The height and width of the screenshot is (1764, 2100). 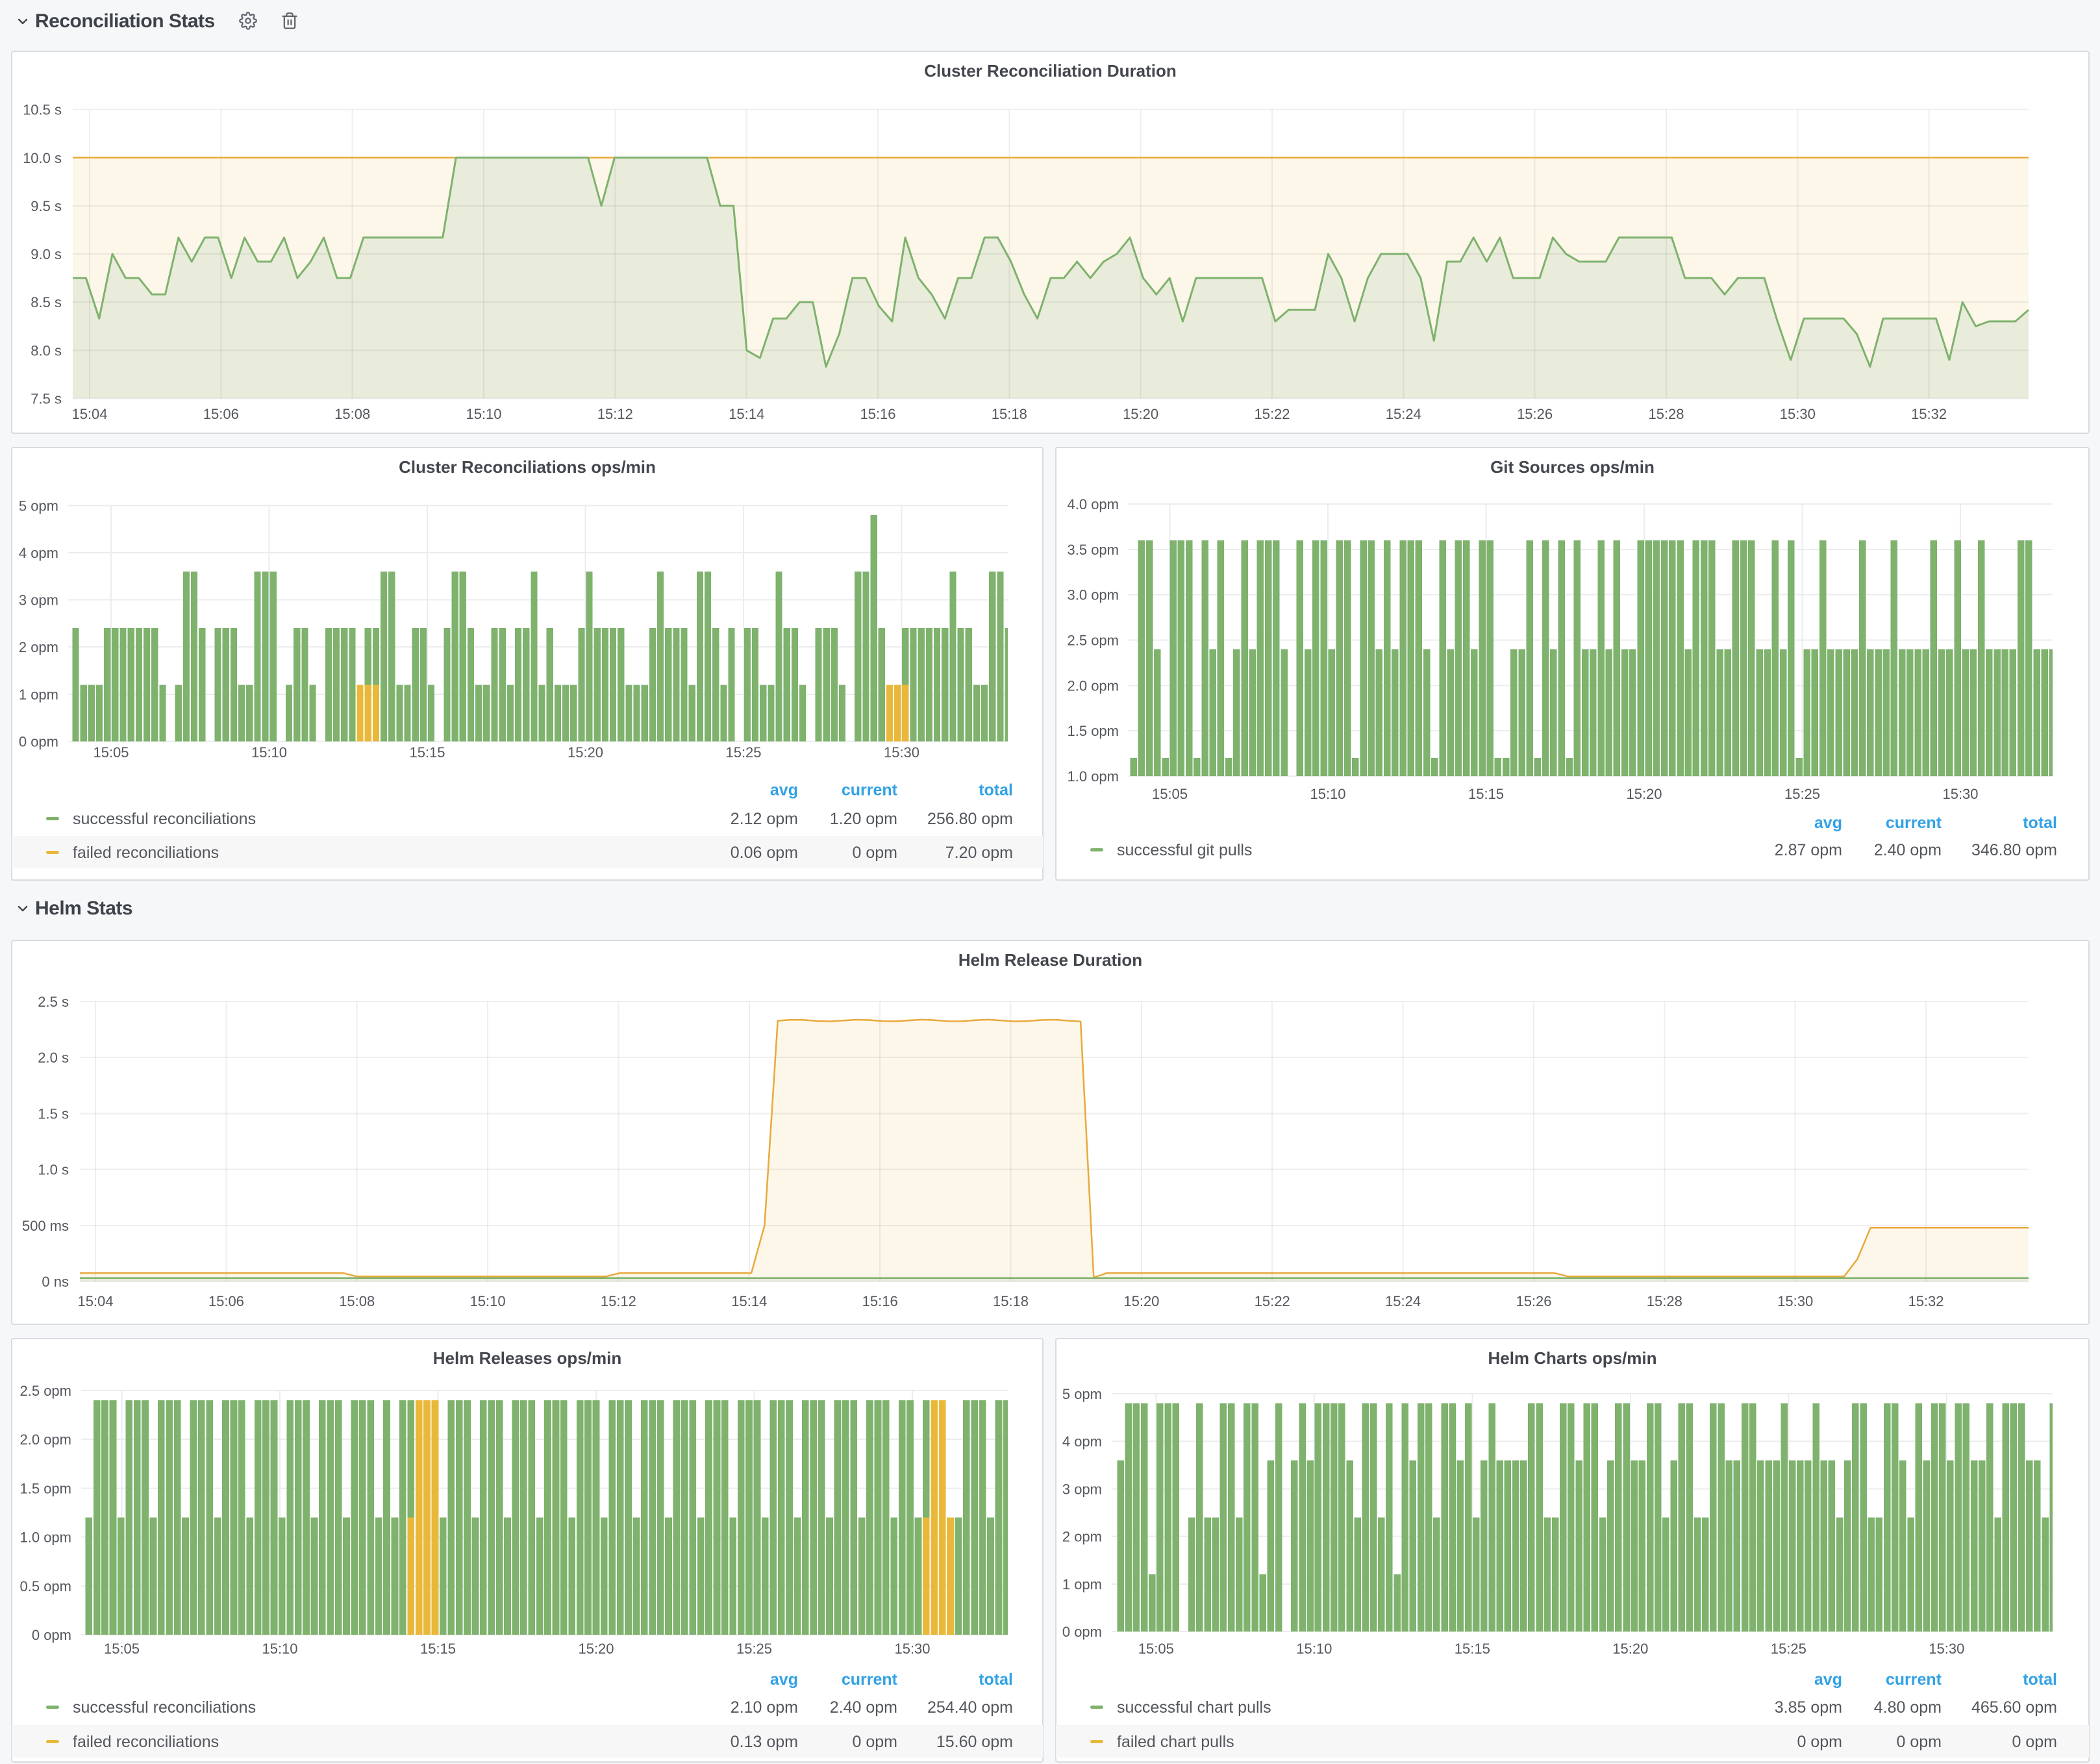 I want to click on svg-text: 2 opm, so click(x=1082, y=1537).